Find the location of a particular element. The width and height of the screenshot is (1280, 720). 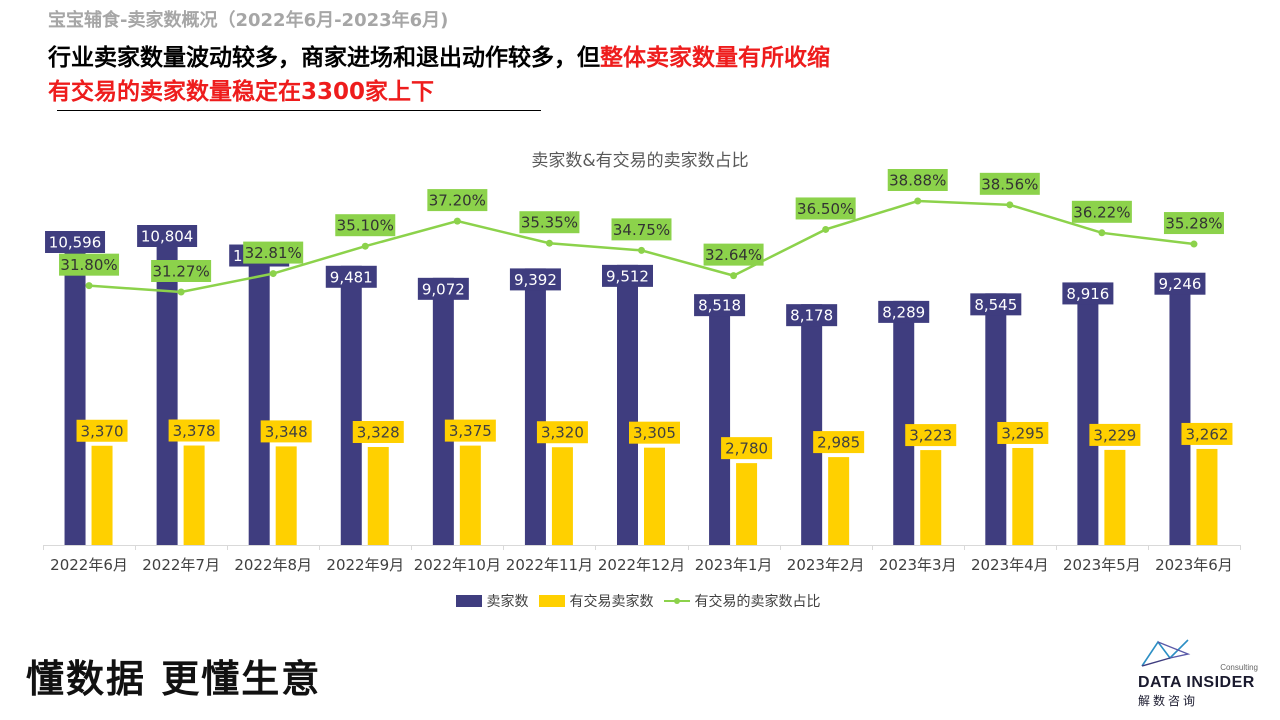

data-label-ratio: 34.75% is located at coordinates (641, 230).